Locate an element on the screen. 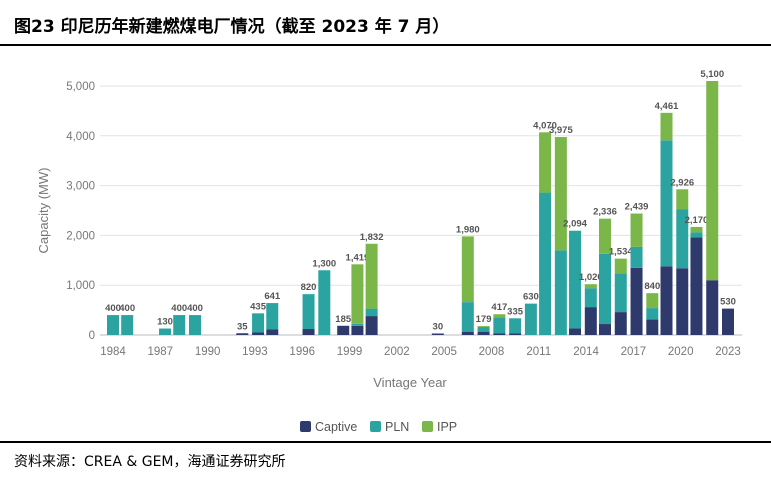 The width and height of the screenshot is (771, 481). data-label: 417 is located at coordinates (499, 307).